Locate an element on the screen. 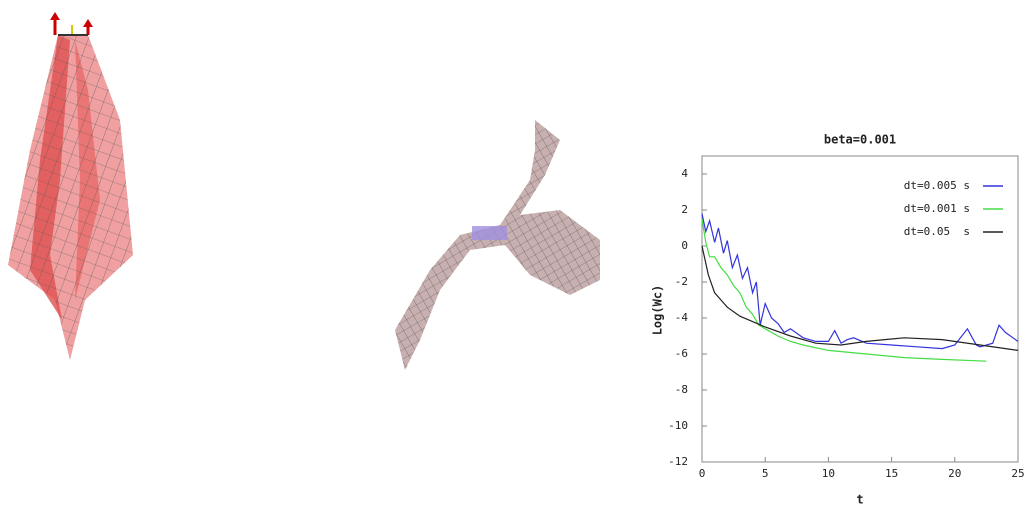 The image size is (1026, 507). y-tick-label: -2 is located at coordinates (681, 281).